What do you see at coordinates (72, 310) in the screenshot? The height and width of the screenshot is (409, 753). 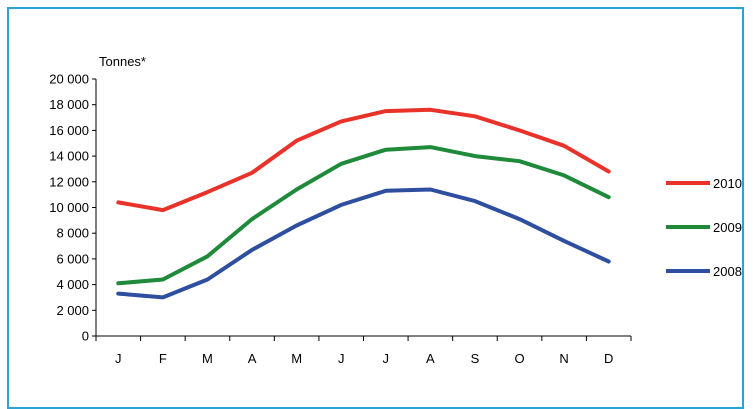 I see `y-tick-label: 2 000` at bounding box center [72, 310].